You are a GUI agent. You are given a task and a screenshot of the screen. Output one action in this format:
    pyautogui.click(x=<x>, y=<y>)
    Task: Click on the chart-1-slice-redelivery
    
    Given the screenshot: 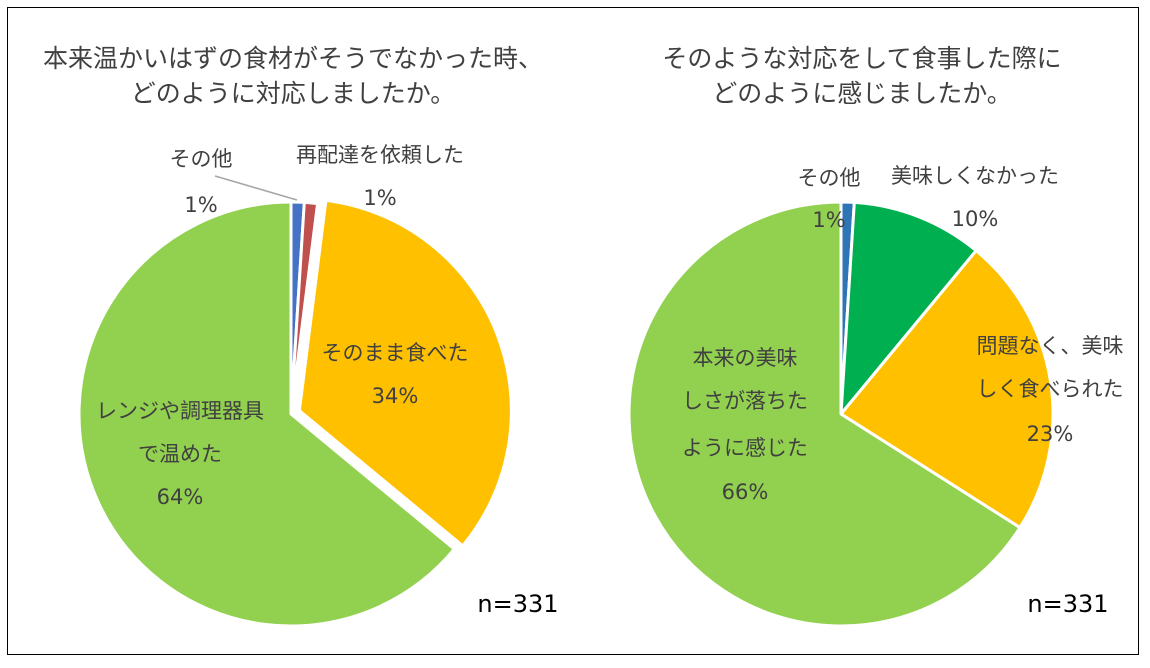 What is the action you would take?
    pyautogui.click(x=304, y=308)
    